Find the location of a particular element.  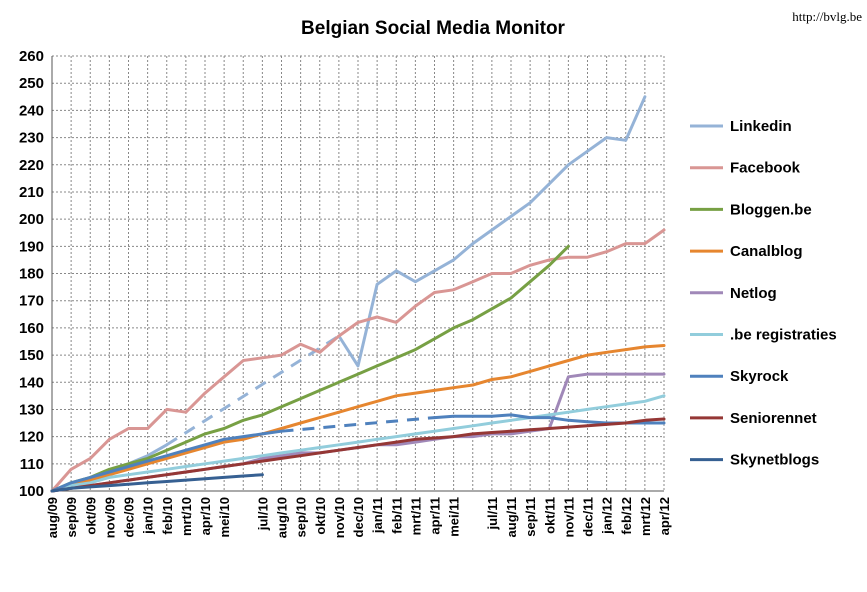

y-tick-label: 200 is located at coordinates (31, 219).